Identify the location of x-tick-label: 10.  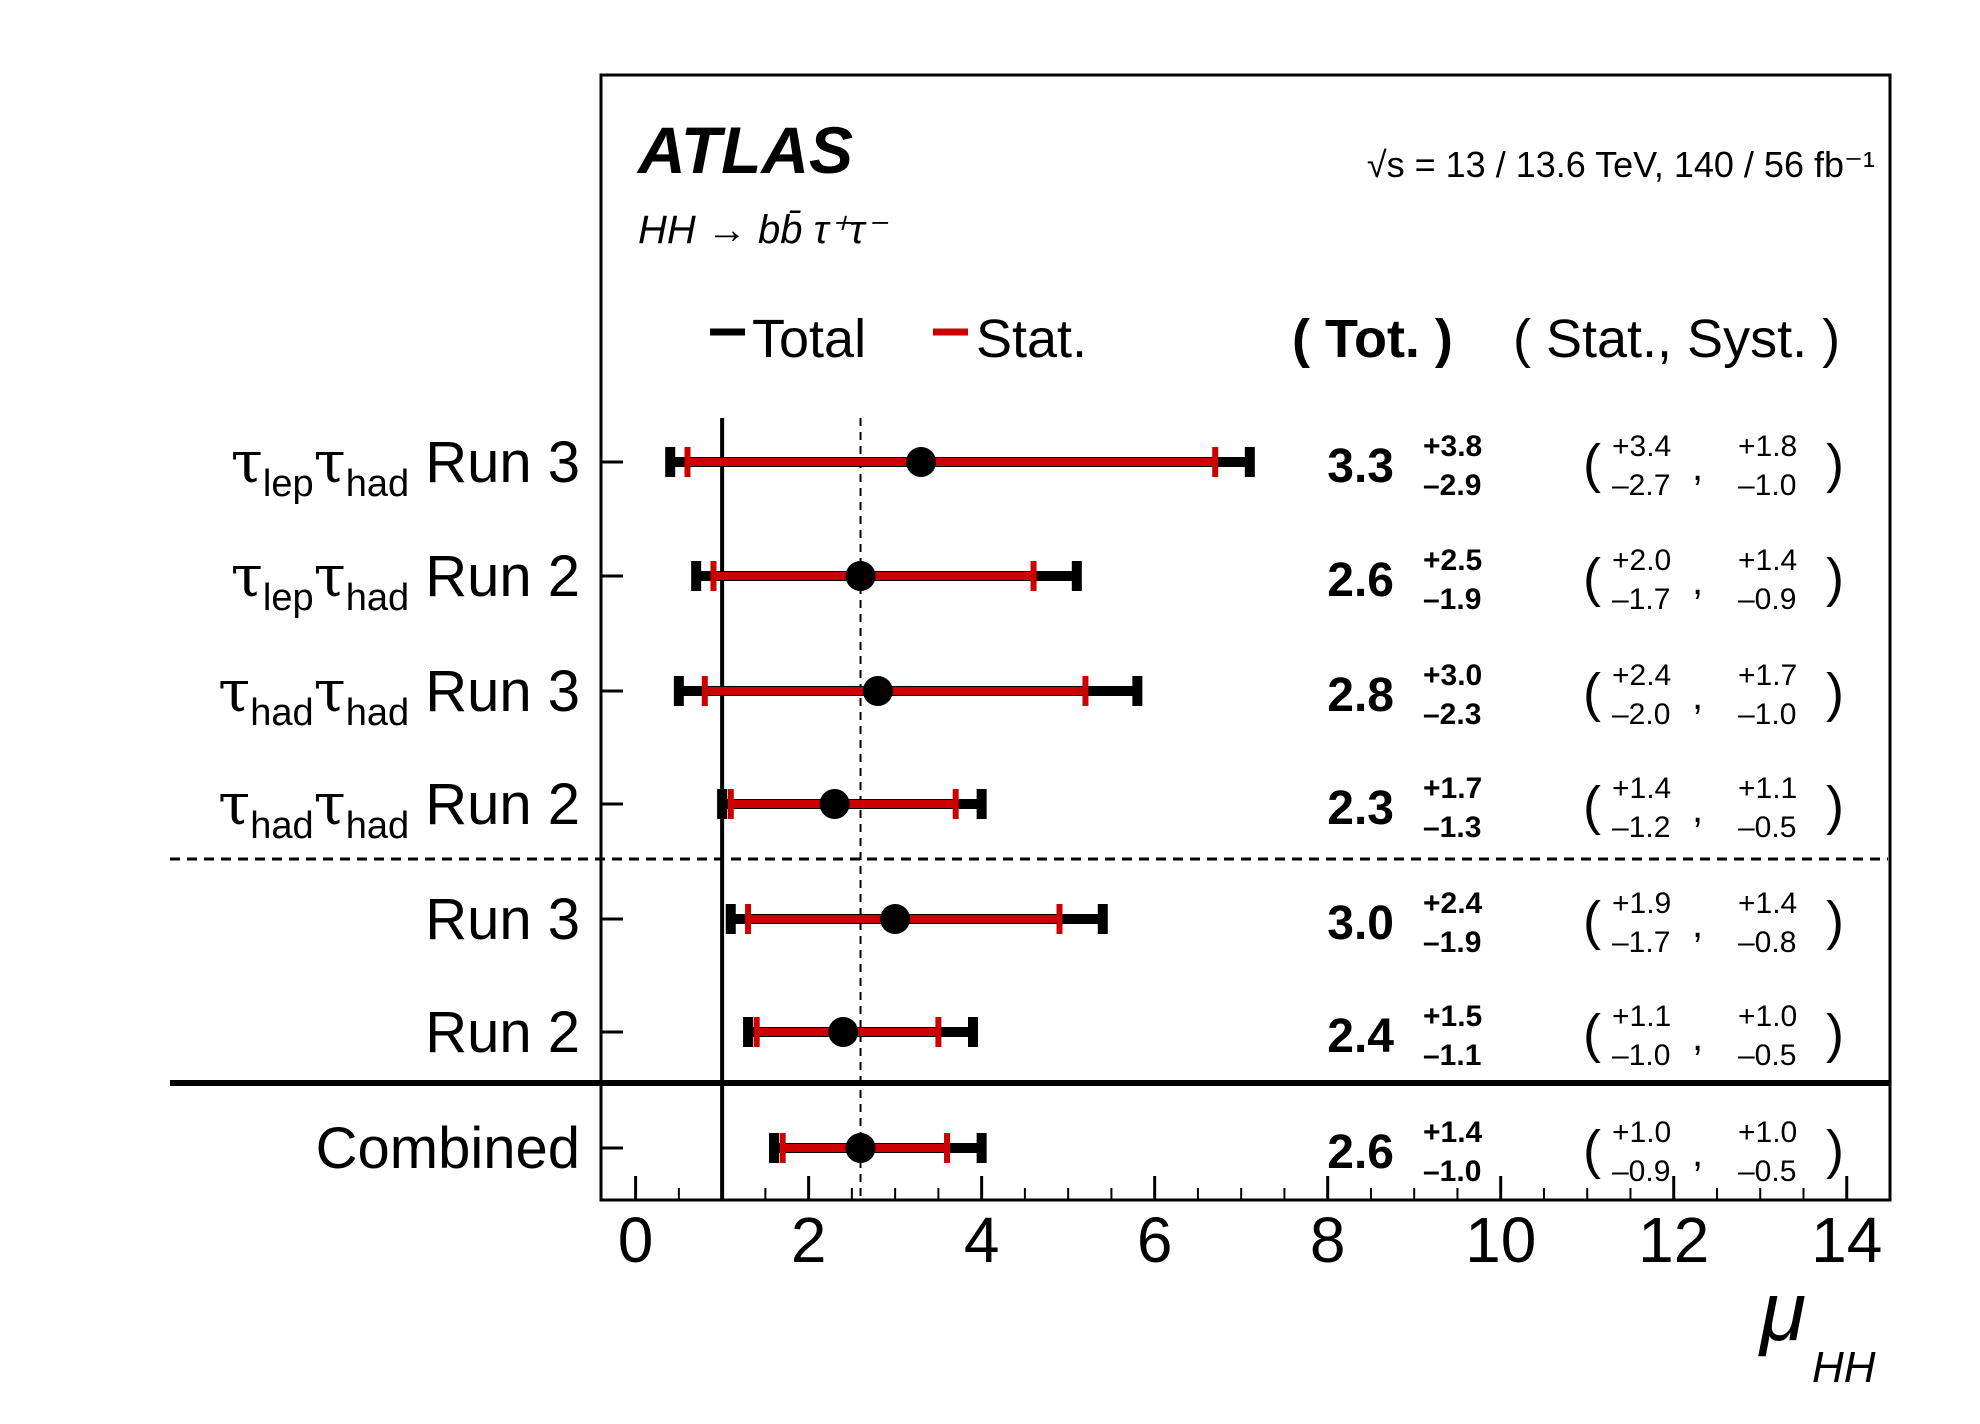
(1500, 1240).